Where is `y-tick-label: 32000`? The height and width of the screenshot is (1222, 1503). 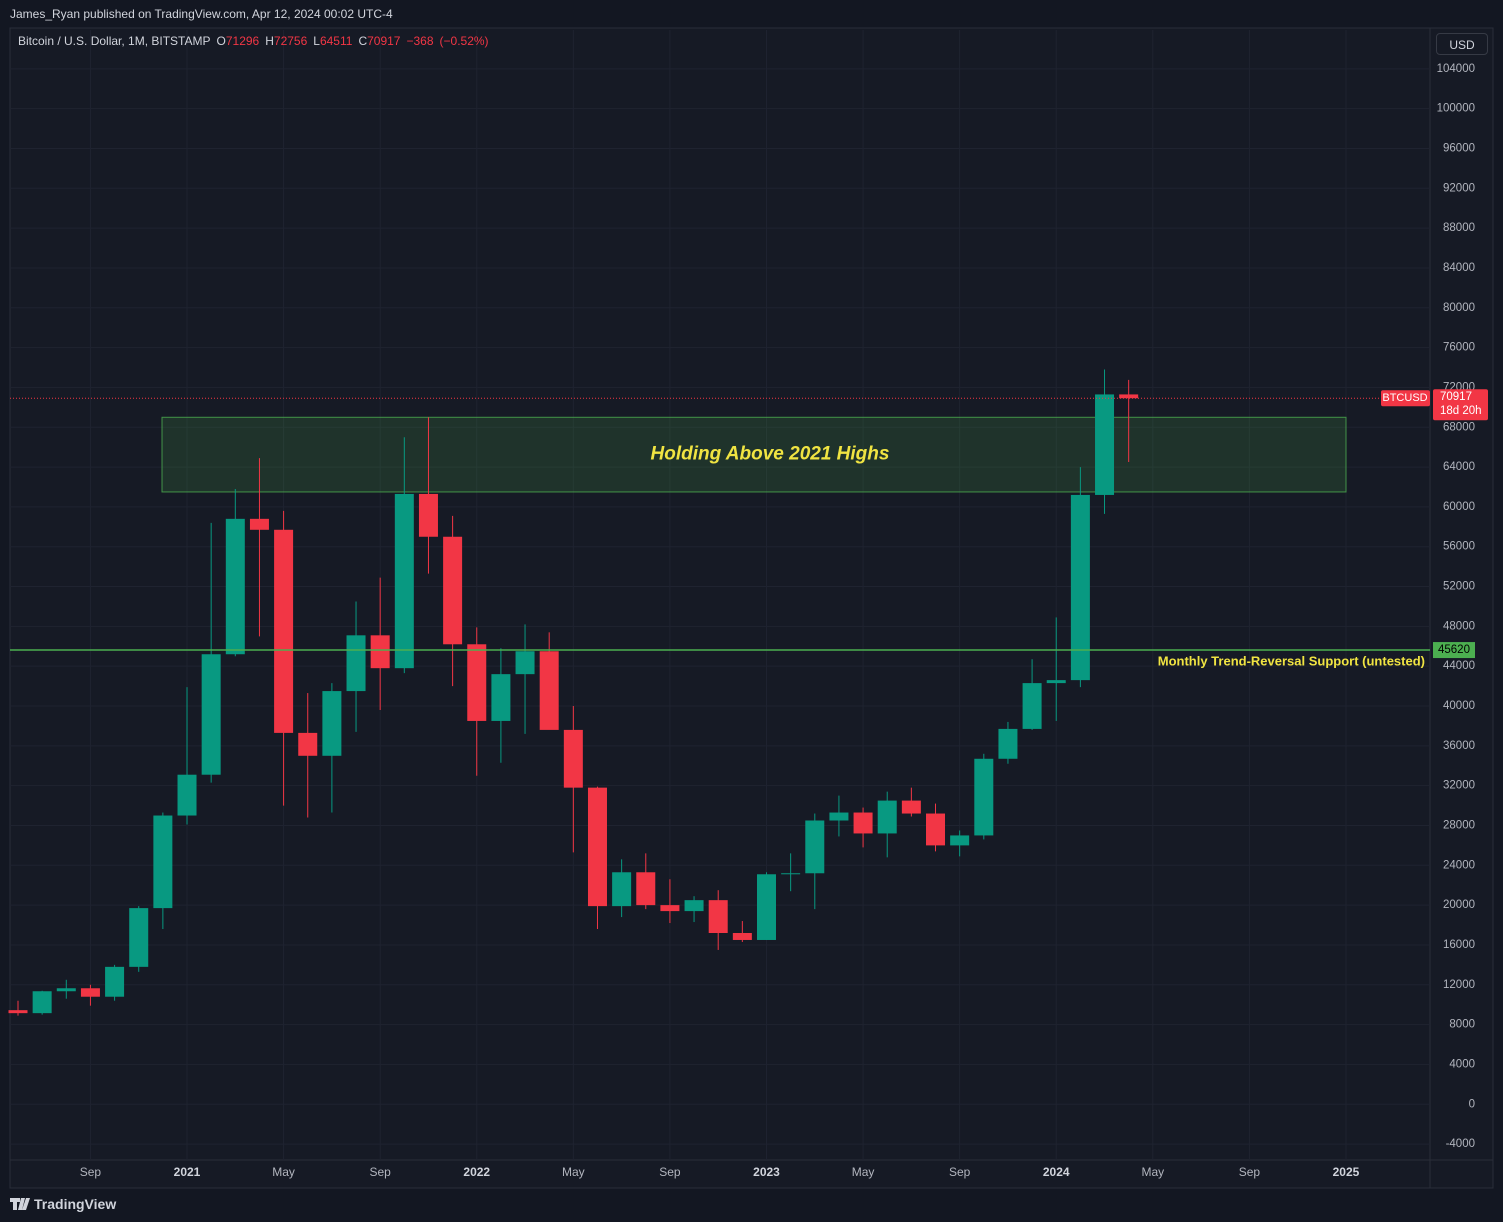
y-tick-label: 32000 is located at coordinates (1459, 786).